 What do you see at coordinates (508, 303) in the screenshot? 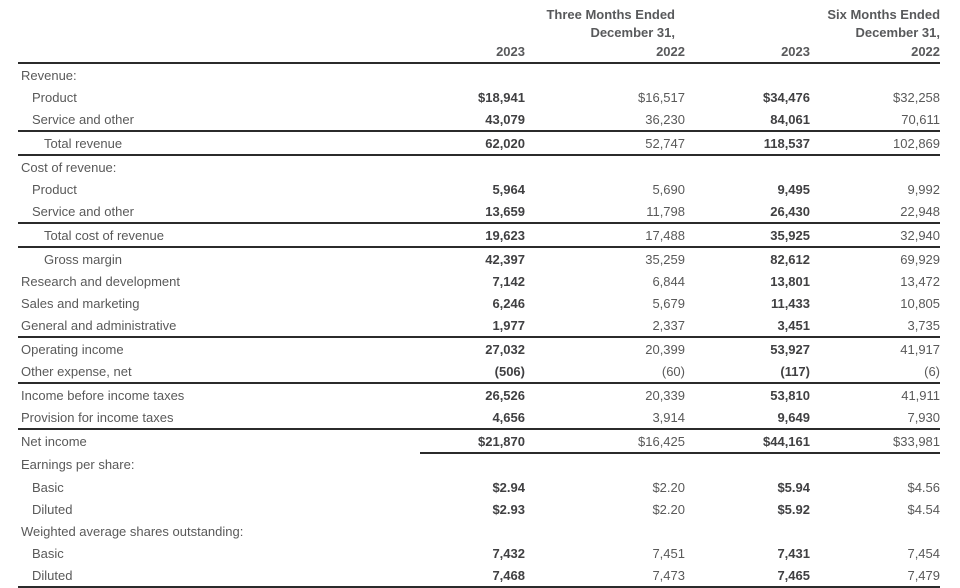
I see `value-cell: 6,246` at bounding box center [508, 303].